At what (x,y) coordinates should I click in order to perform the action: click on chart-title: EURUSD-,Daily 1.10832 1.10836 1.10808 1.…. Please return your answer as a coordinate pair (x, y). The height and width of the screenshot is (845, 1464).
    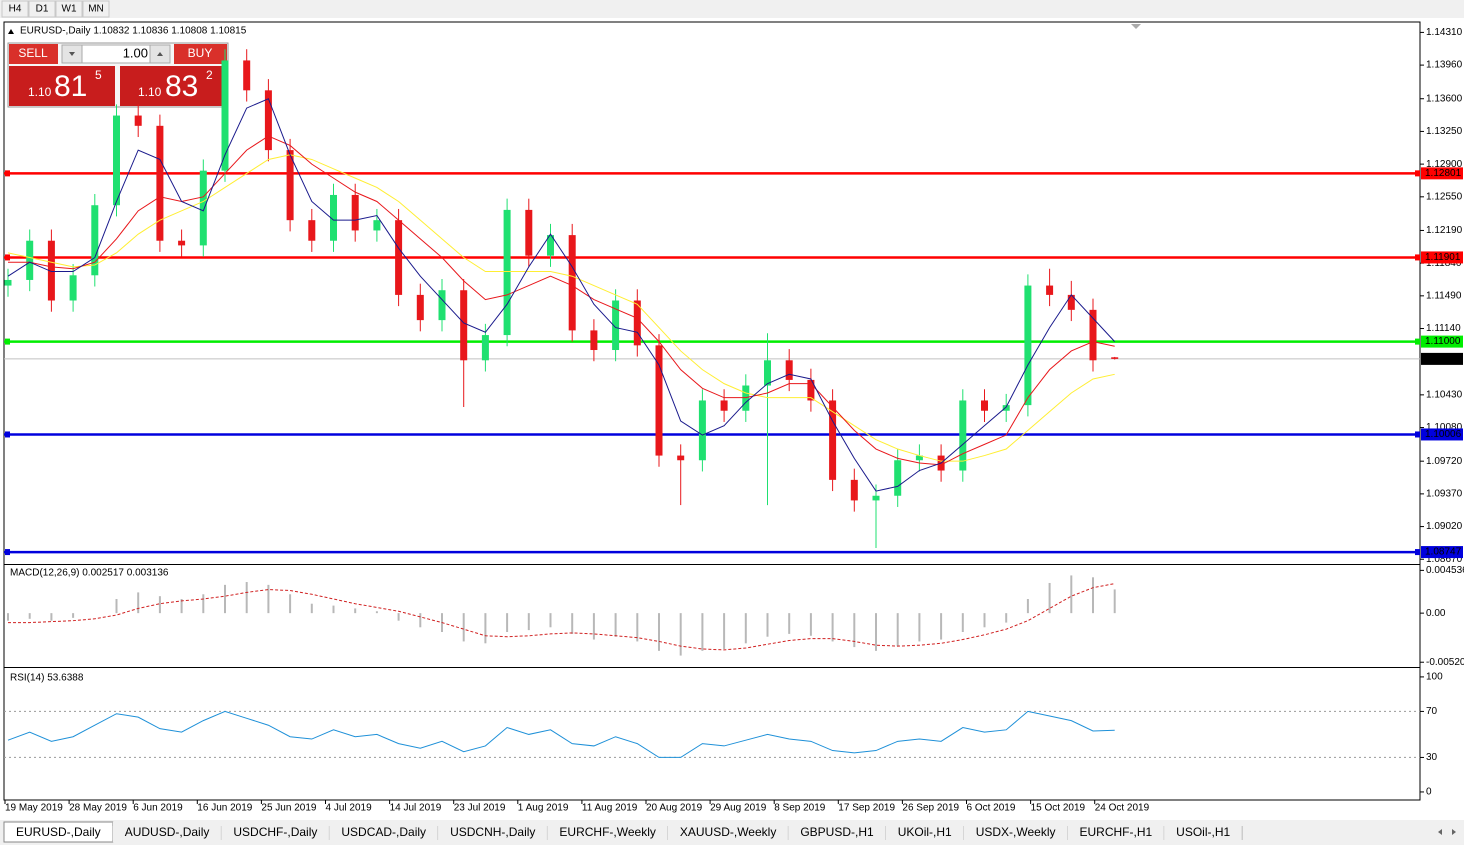
    Looking at the image, I should click on (133, 31).